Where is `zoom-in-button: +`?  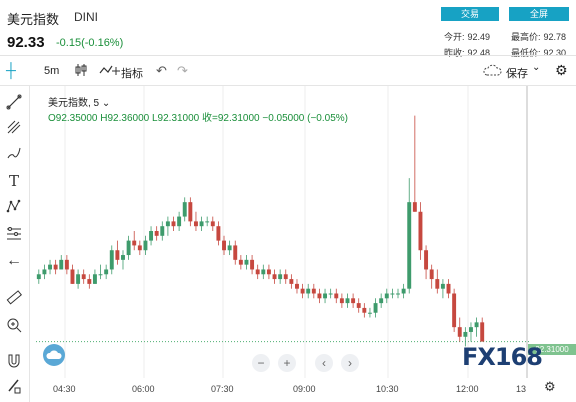
zoom-in-button: + is located at coordinates (287, 363).